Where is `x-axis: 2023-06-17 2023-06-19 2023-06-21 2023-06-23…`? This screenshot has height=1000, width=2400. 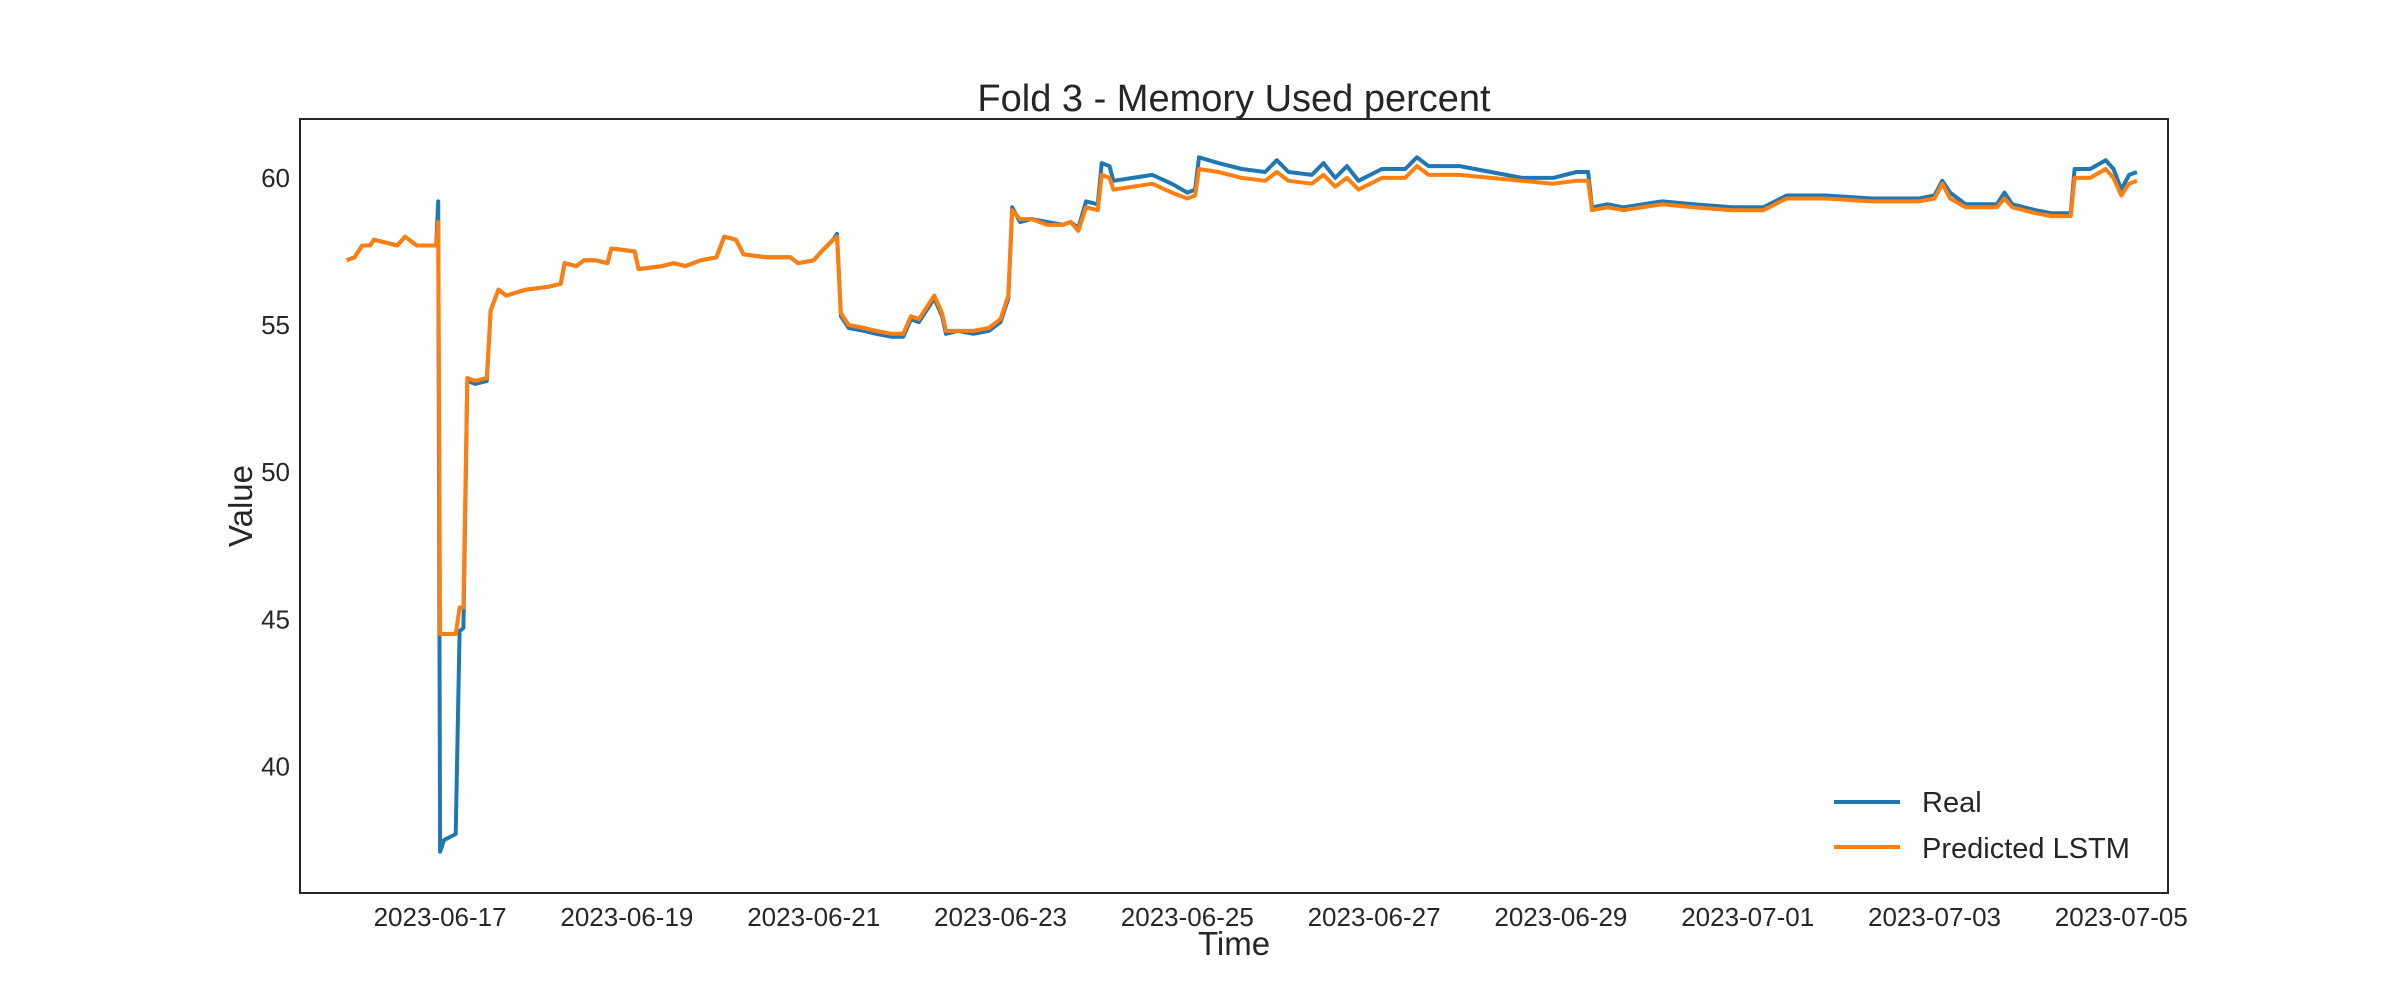
x-axis: 2023-06-17 2023-06-19 2023-06-21 2023-06-23… is located at coordinates (1281, 917).